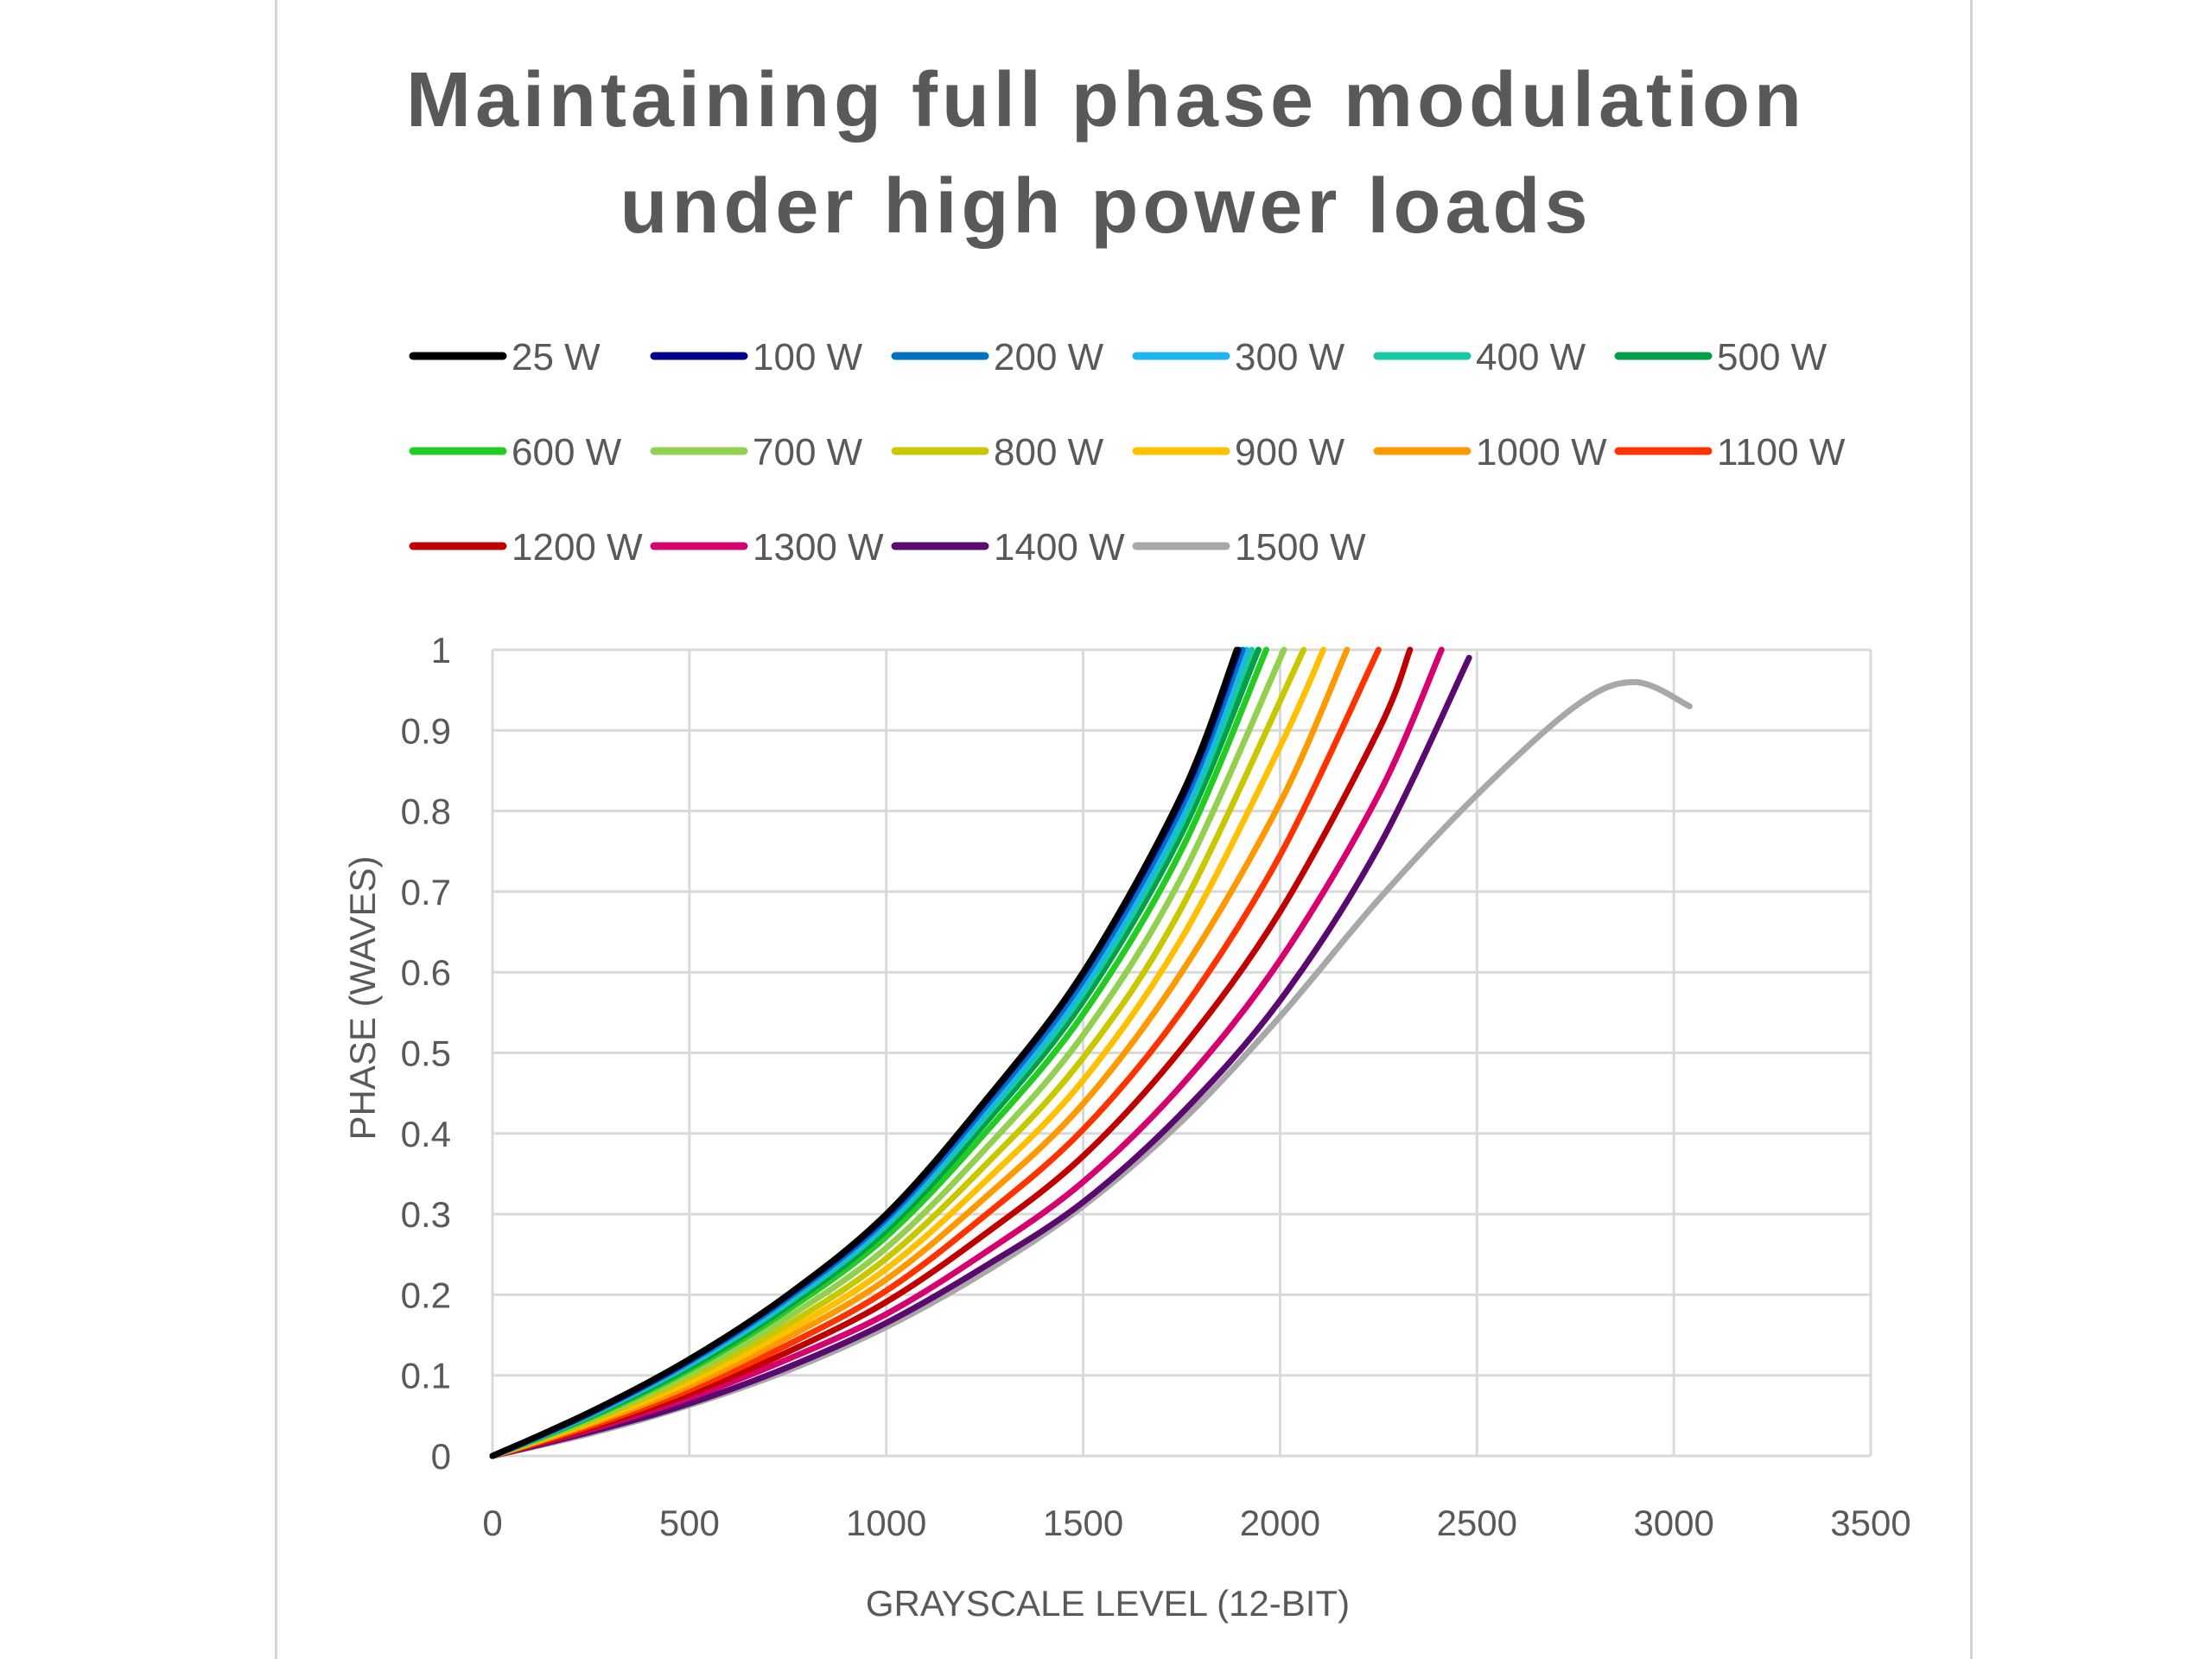  I want to click on legend-item: 400 W, so click(1479, 357).